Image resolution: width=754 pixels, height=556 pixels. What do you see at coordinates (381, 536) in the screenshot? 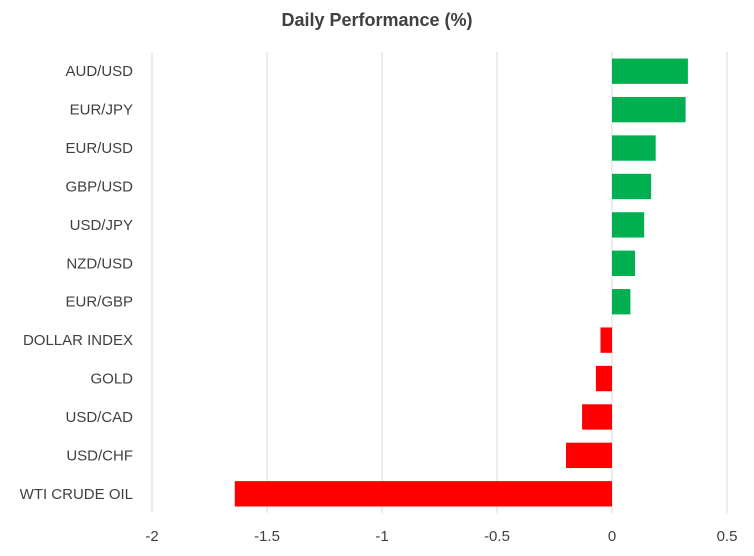
I see `x-tick-label: -1` at bounding box center [381, 536].